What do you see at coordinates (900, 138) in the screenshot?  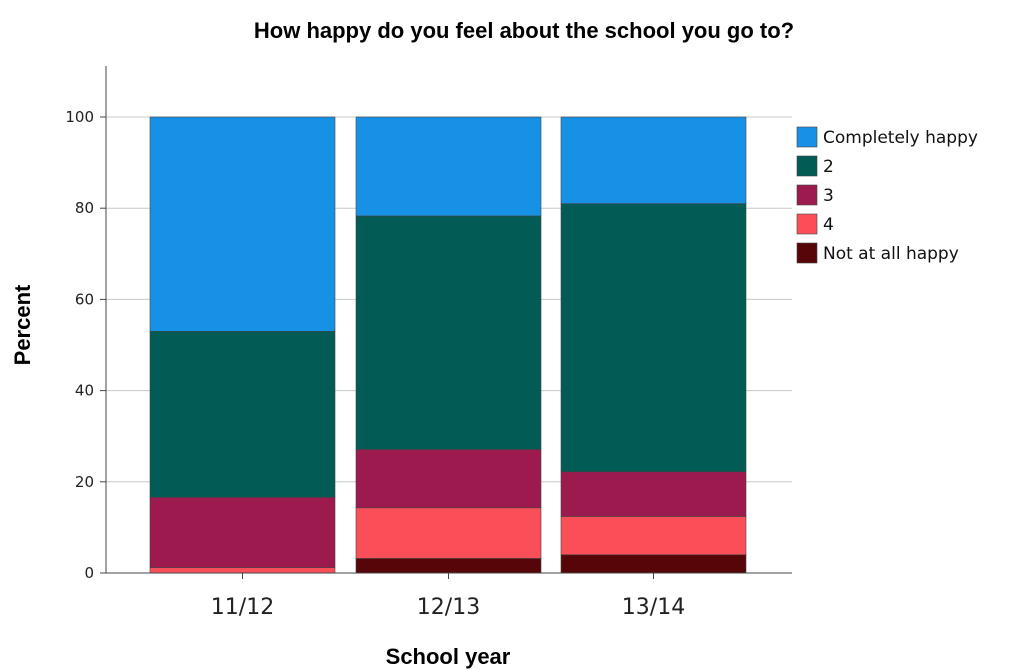 I see `legend-label: Completely happy` at bounding box center [900, 138].